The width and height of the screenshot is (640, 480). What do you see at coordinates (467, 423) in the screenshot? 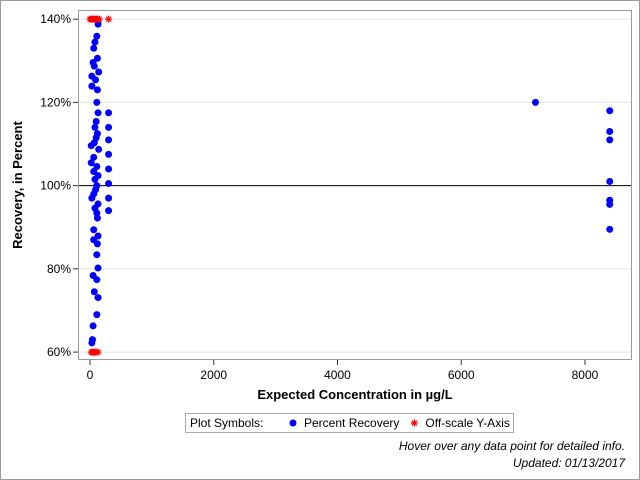
I see `legend-label: Off-scale Y-Axis` at bounding box center [467, 423].